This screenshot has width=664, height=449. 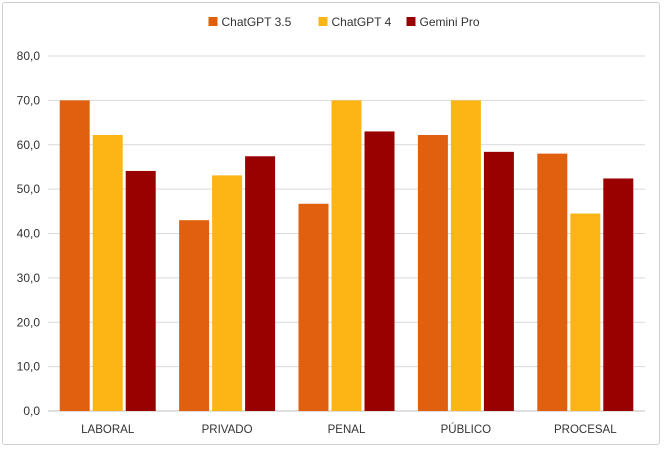 I want to click on y-tick-label: 60,0, so click(x=29, y=145).